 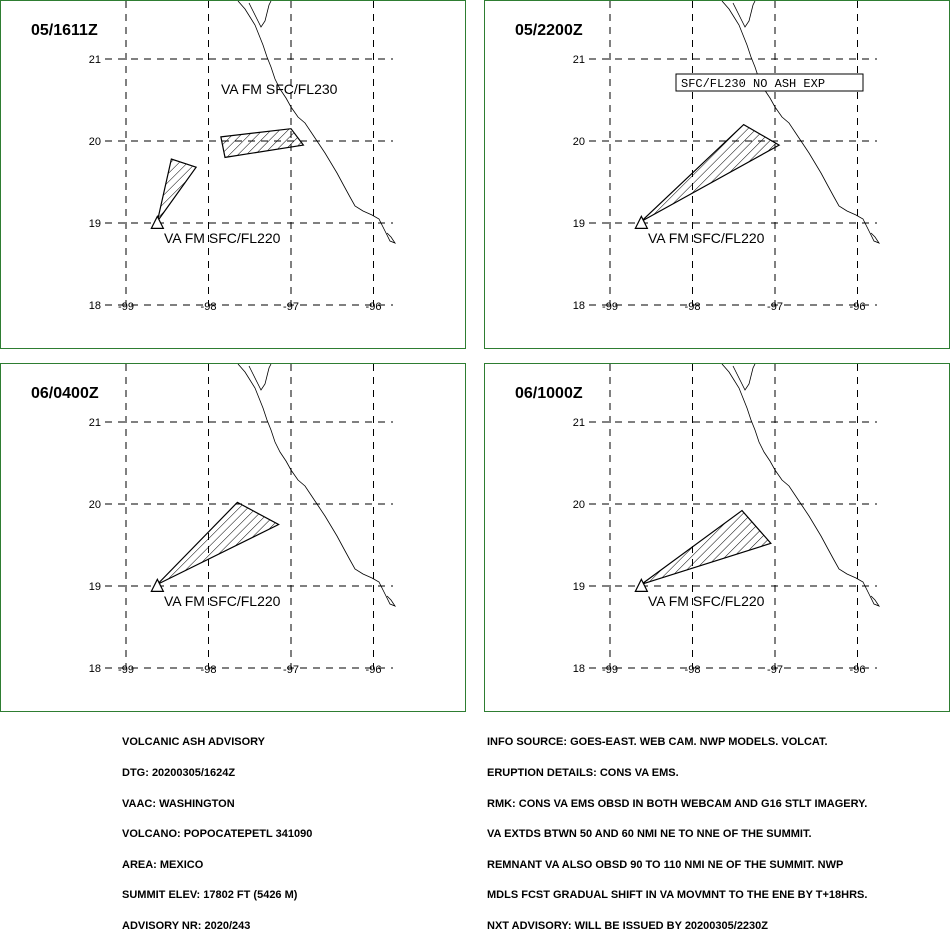 I want to click on advisory-left-line: SUMMIT ELEV: 17802 FT (5426 M), so click(x=210, y=895).